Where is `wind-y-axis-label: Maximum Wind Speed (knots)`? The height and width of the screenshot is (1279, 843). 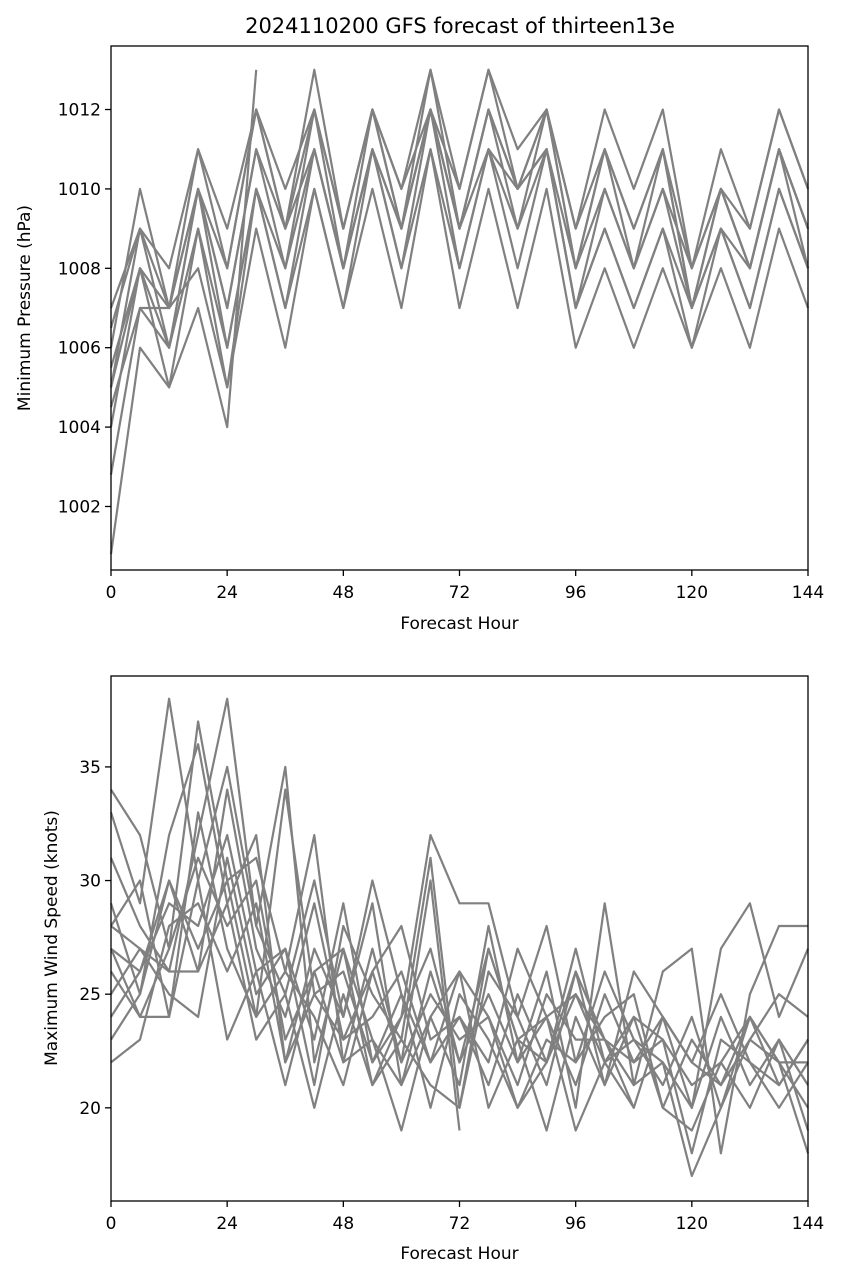
wind-y-axis-label: Maximum Wind Speed (knots) is located at coordinates (52, 938).